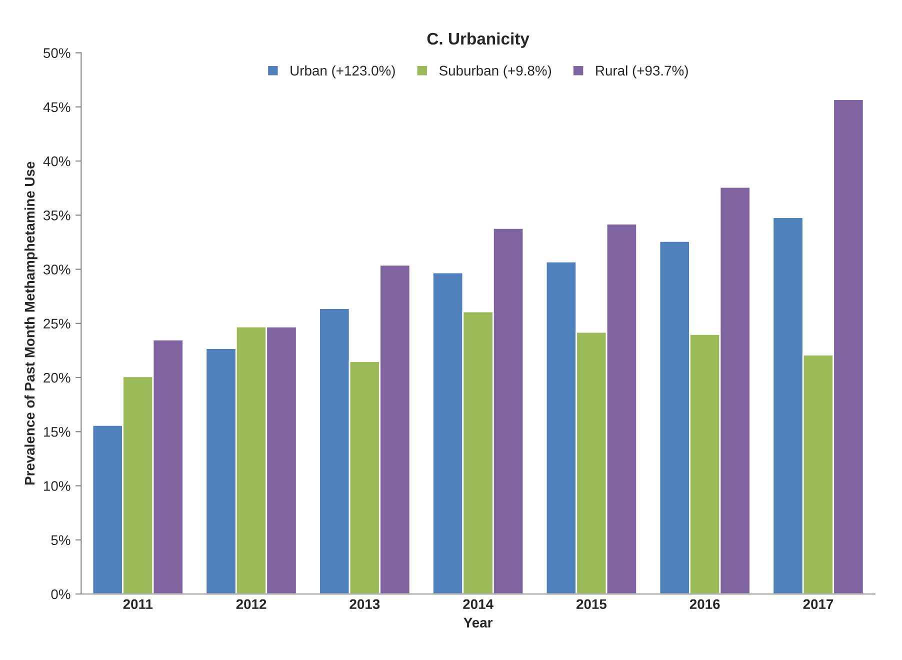 The image size is (902, 660). Describe the element at coordinates (365, 604) in the screenshot. I see `x-tick-label: 2013` at that location.